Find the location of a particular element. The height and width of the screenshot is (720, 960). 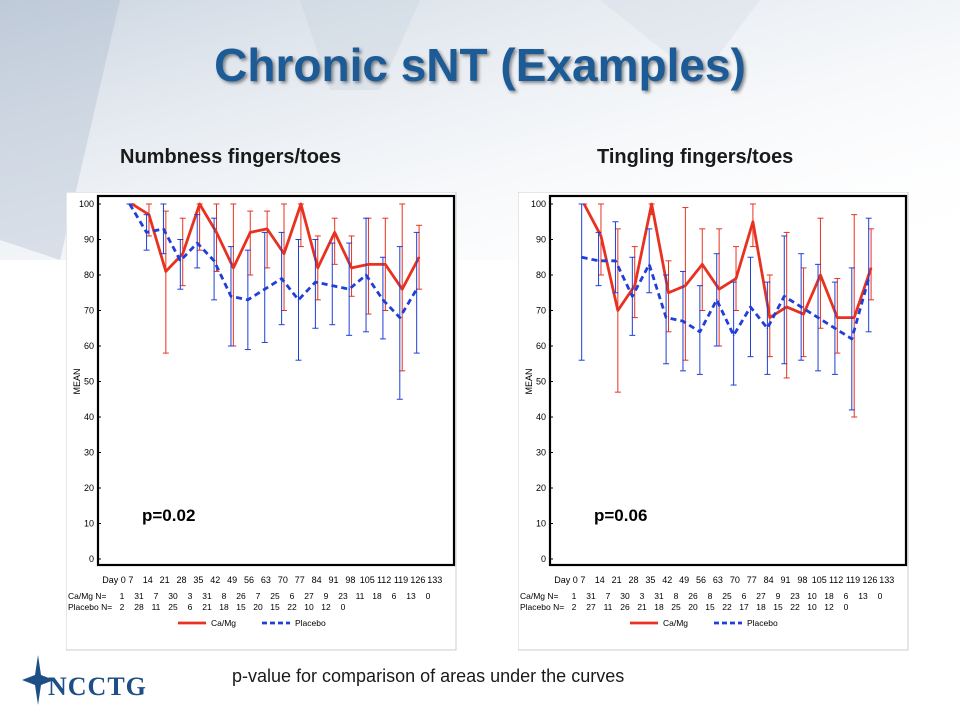

n-table-cell: 7 is located at coordinates (258, 596).